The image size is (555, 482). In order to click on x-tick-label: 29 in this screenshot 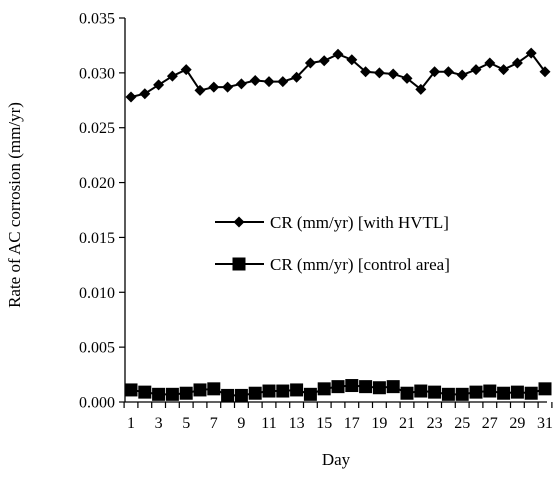, I will do `click(517, 423)`.